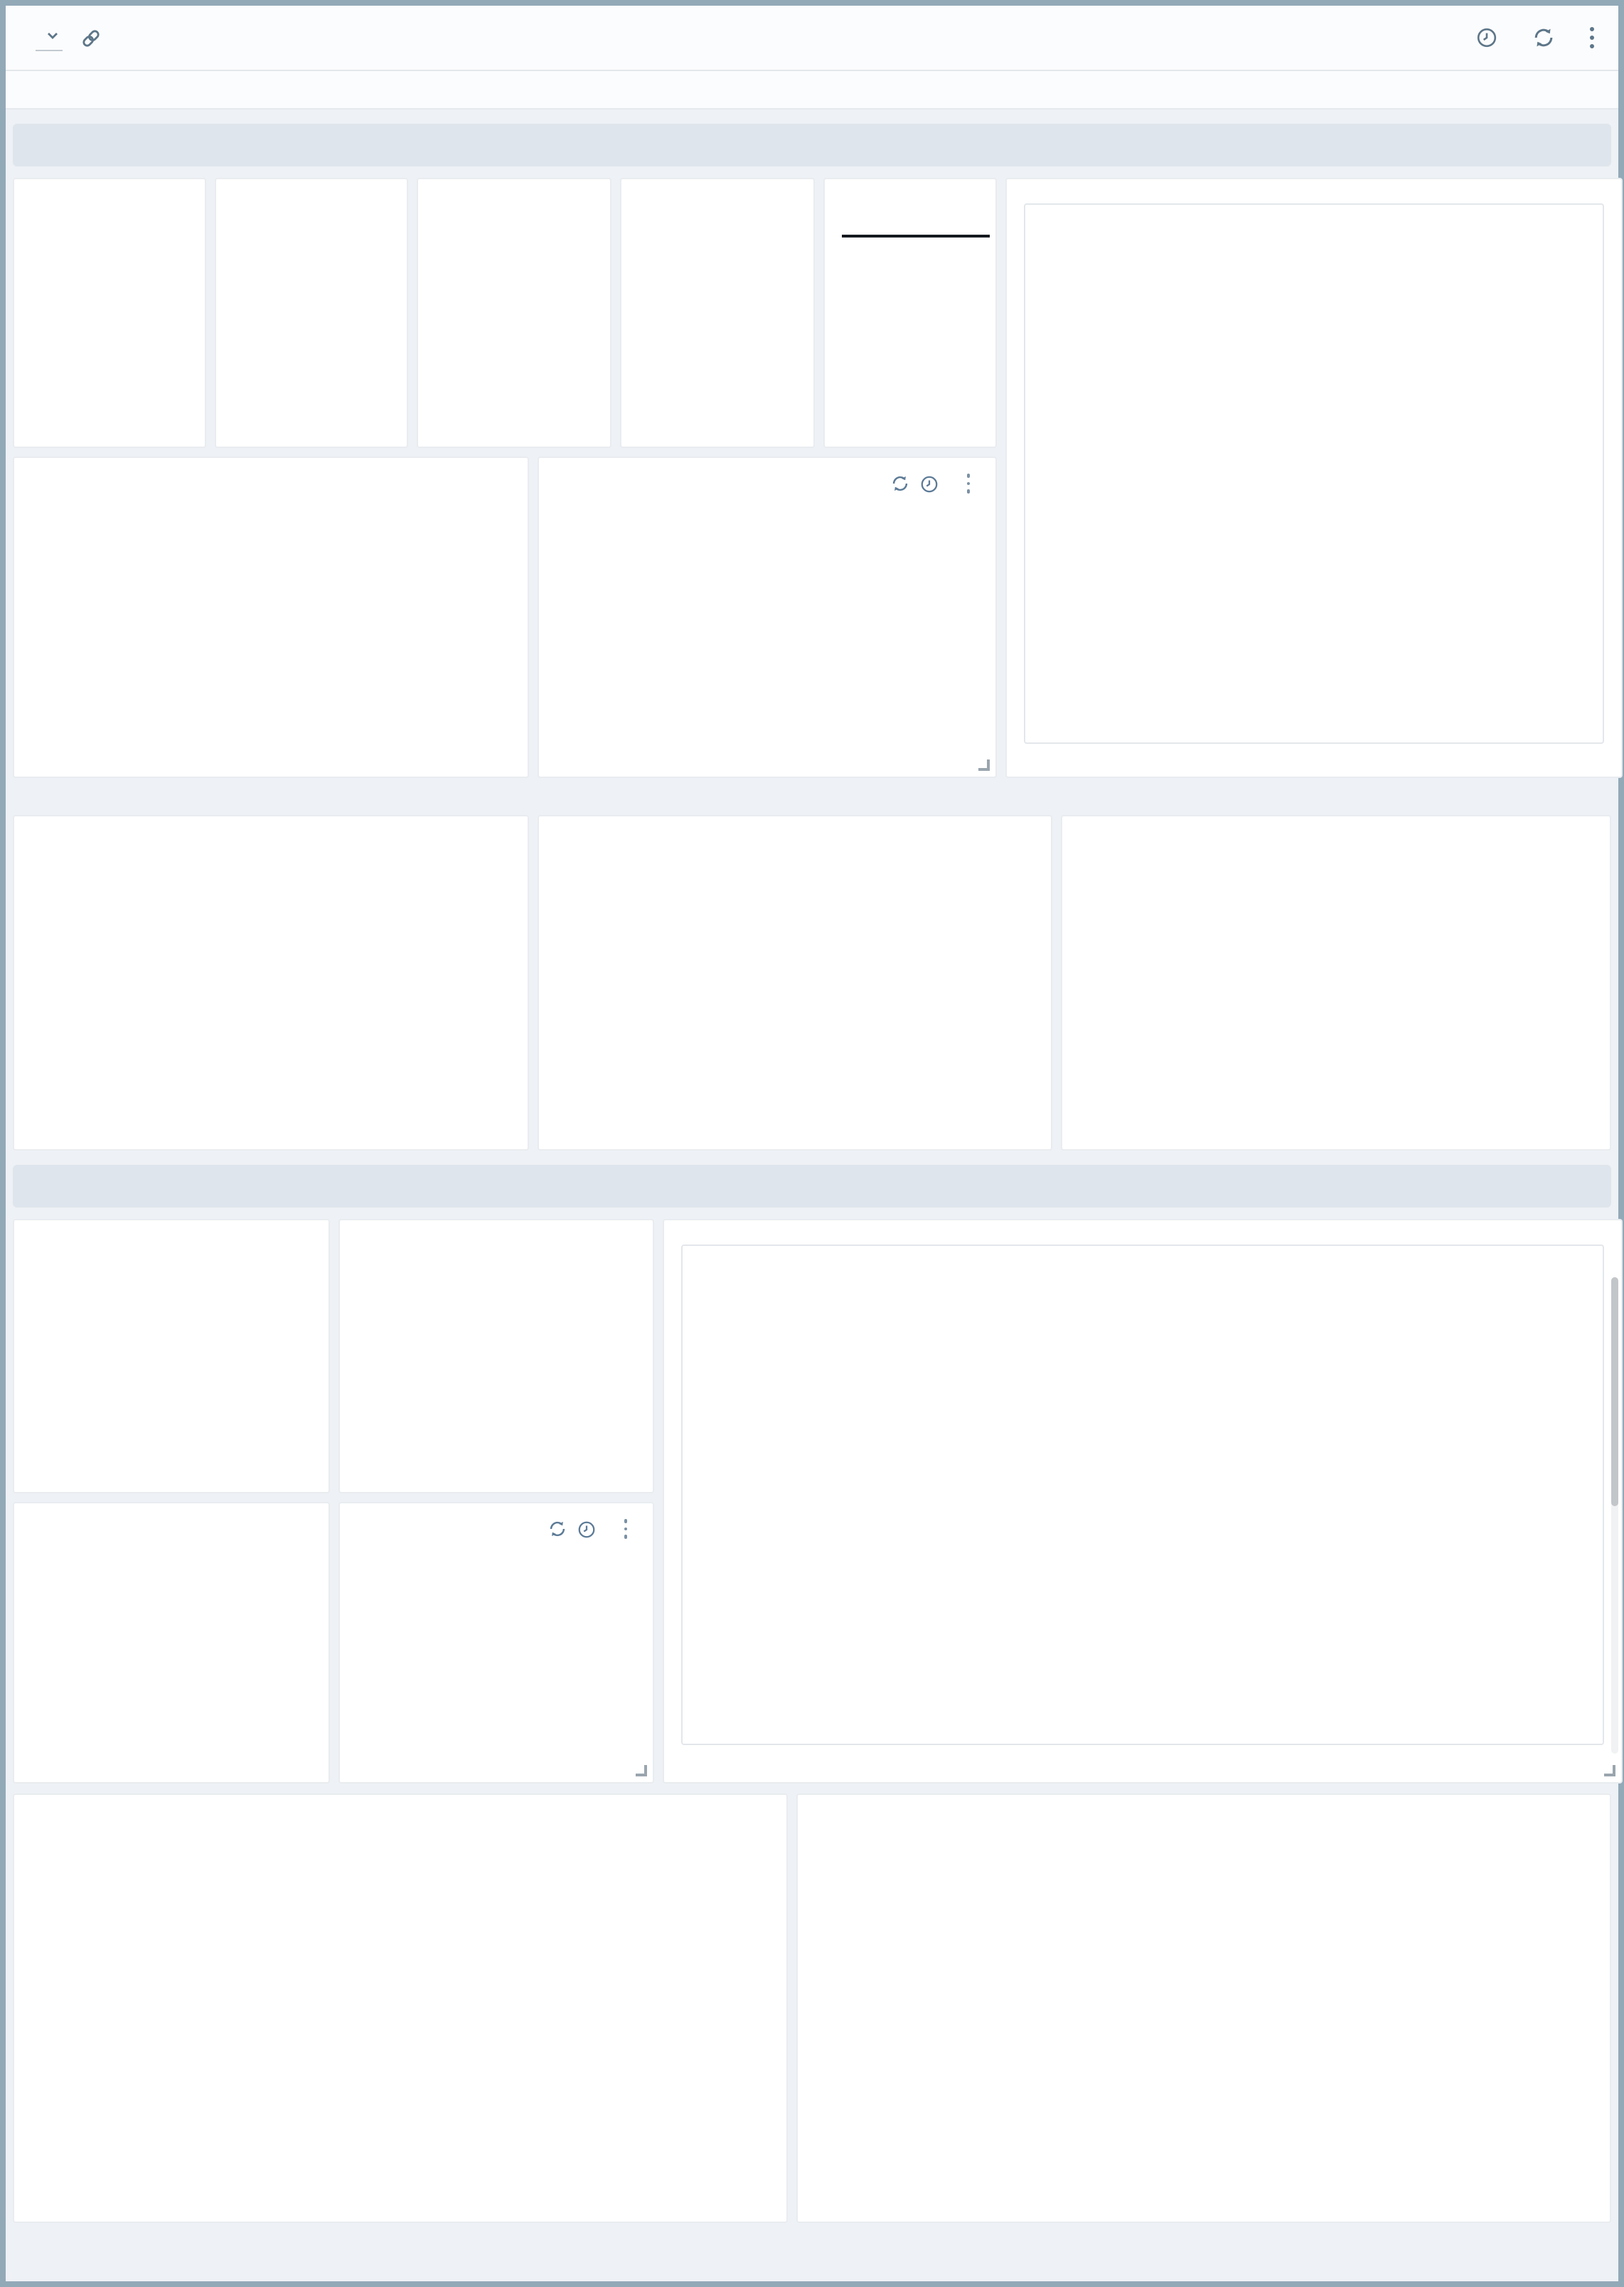  Describe the element at coordinates (812, 90) in the screenshot. I see `filter-bar` at that location.